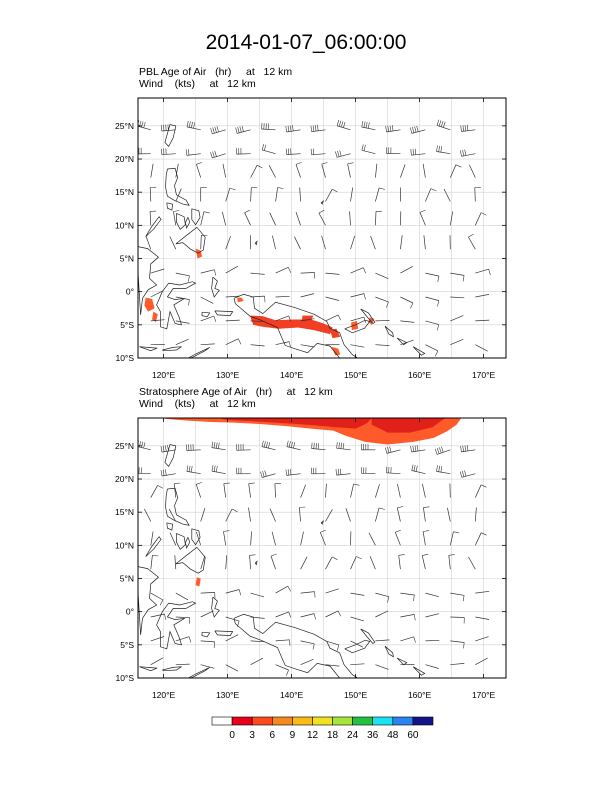 This screenshot has height=792, width=612. I want to click on colorbar-label: 36, so click(373, 735).